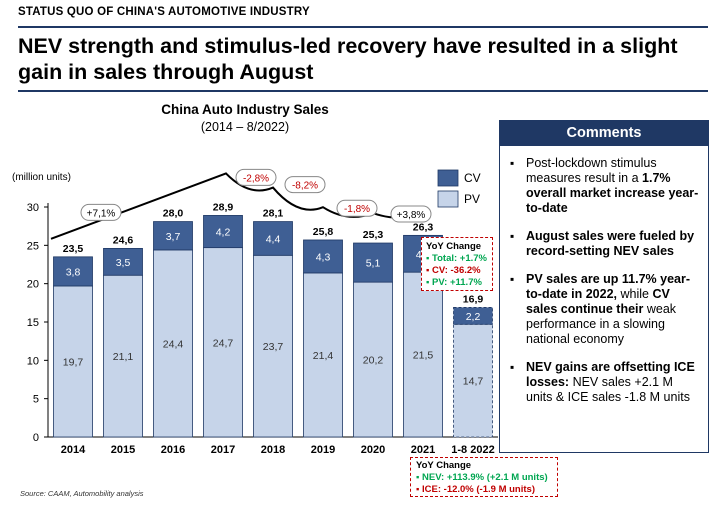 The image size is (724, 517). Describe the element at coordinates (33, 208) in the screenshot. I see `y-tick-label: 30` at that location.